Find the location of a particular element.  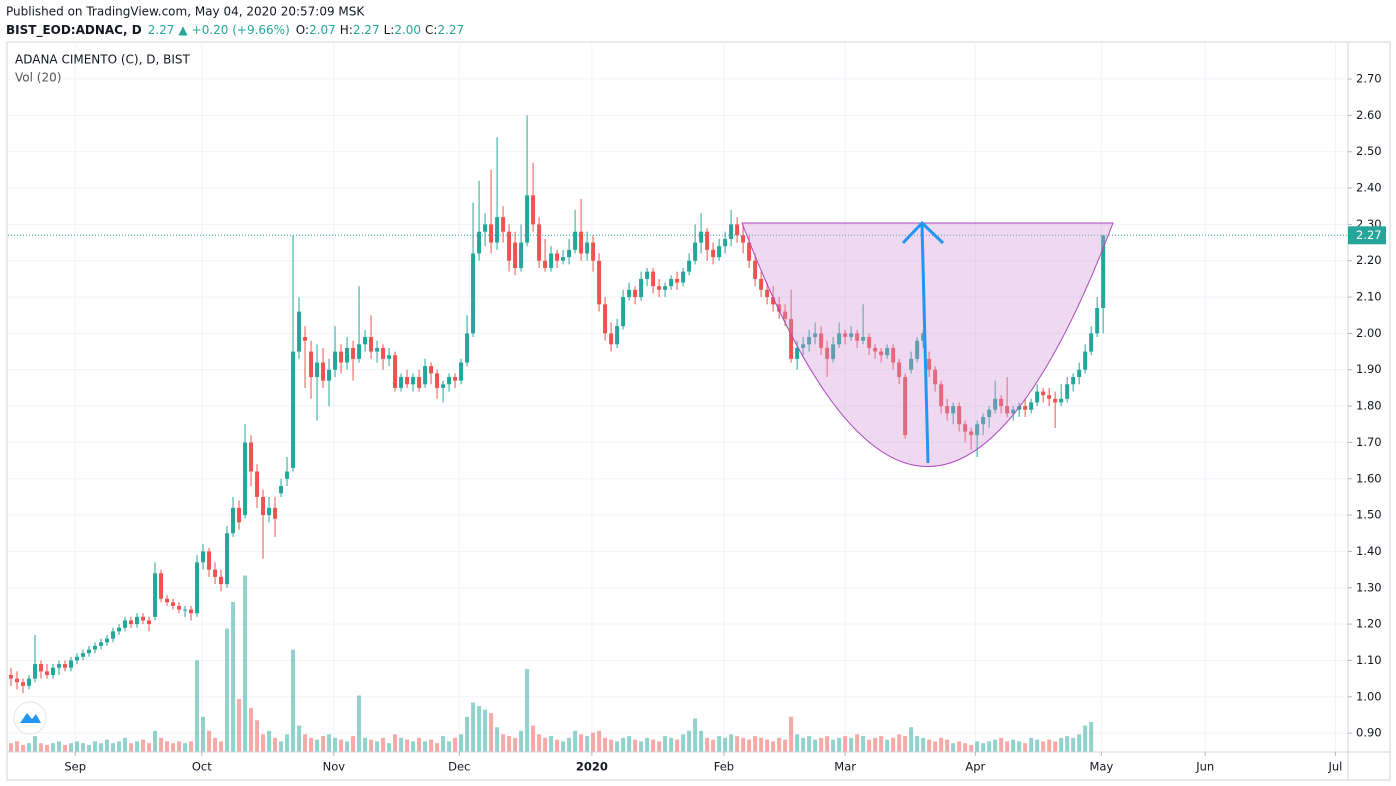

y-tick-label: 1.10 is located at coordinates (1369, 660).